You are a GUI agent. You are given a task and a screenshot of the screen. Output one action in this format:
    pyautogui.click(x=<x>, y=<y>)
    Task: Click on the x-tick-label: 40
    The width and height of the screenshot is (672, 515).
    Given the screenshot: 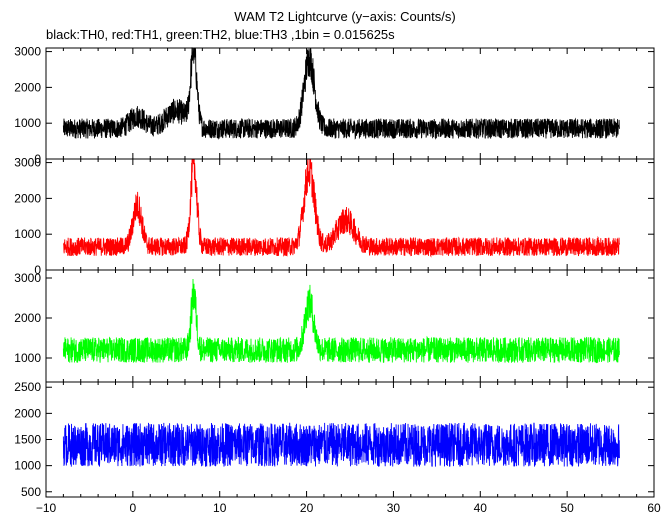 What is the action you would take?
    pyautogui.click(x=481, y=508)
    